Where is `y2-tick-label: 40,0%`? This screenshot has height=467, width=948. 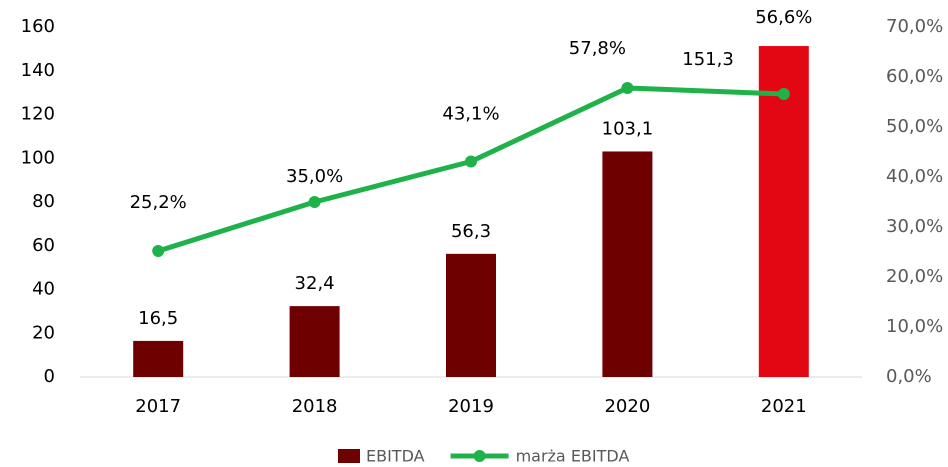
y2-tick-label: 40,0% is located at coordinates (914, 176).